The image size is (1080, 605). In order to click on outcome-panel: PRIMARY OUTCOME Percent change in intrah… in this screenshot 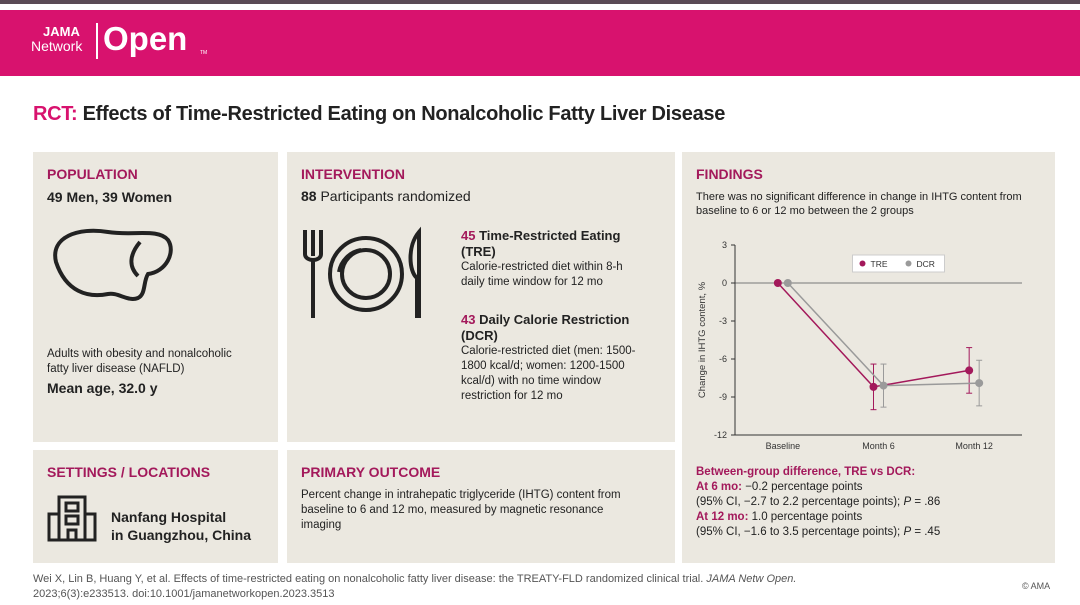, I will do `click(481, 506)`.